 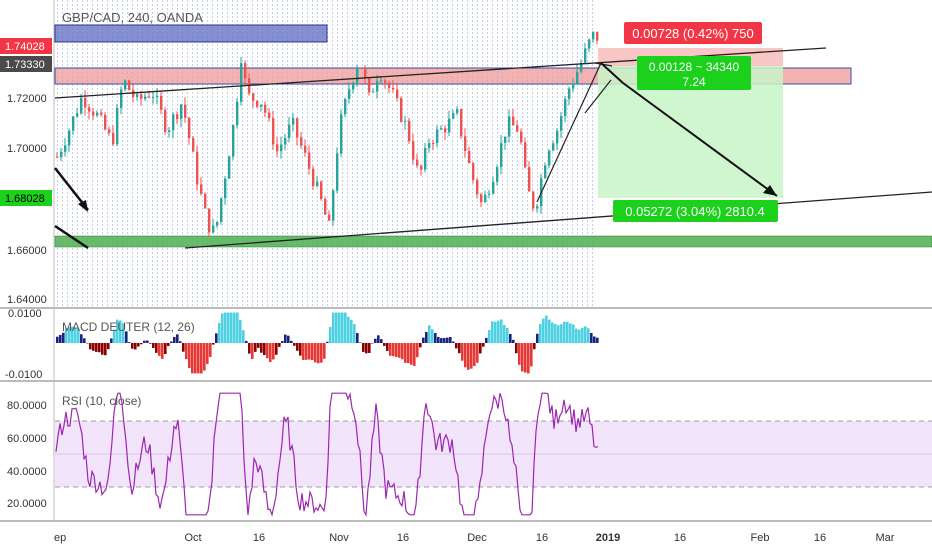 What do you see at coordinates (695, 211) in the screenshot?
I see `target-label-bg` at bounding box center [695, 211].